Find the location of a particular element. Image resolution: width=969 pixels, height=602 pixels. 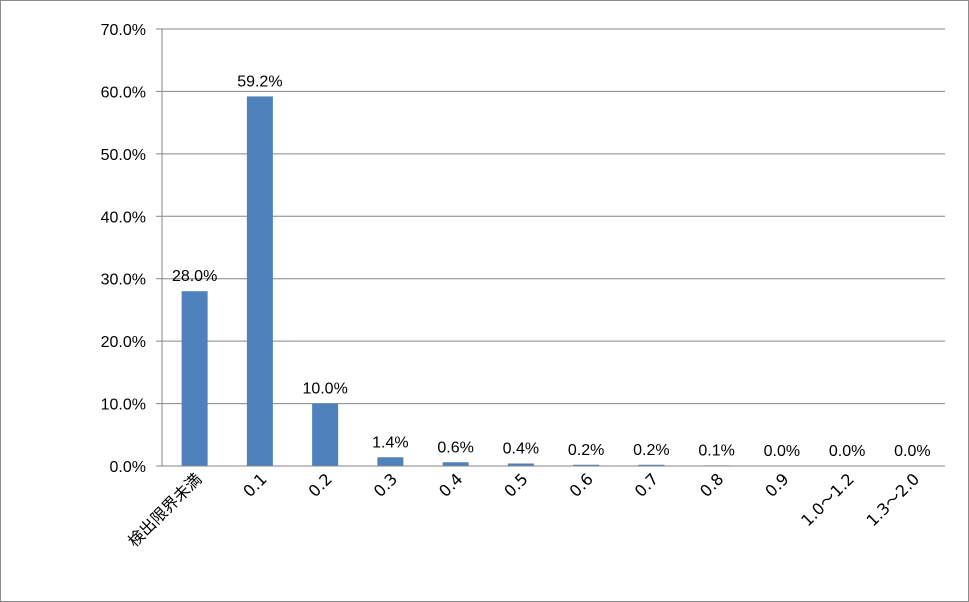

x-category-label: 0.8 is located at coordinates (711, 484).